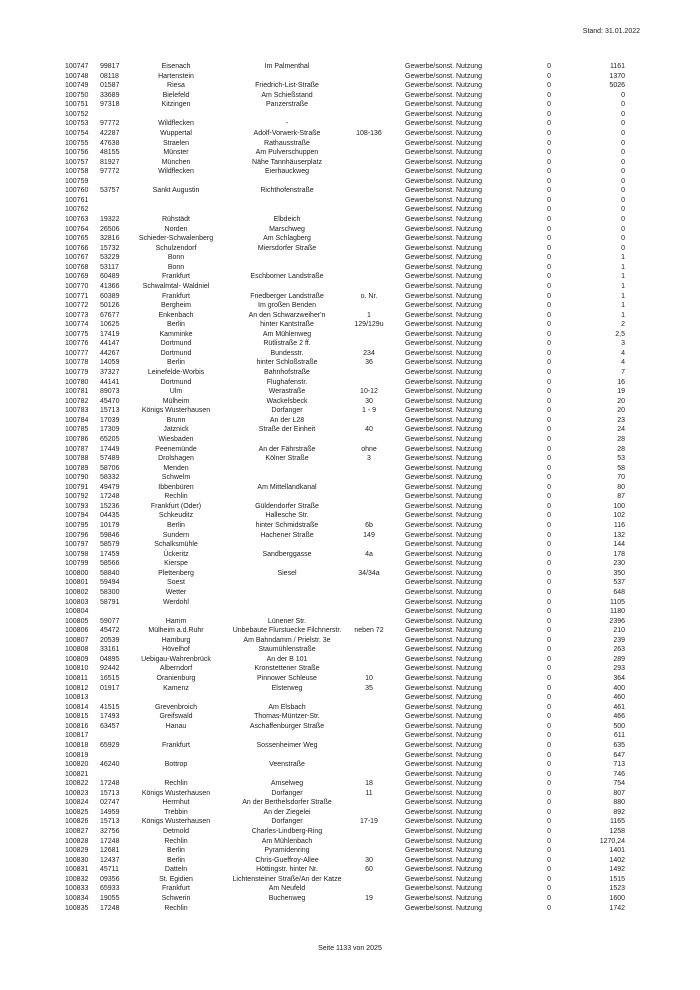 The image size is (700, 990). What do you see at coordinates (110, 95) in the screenshot?
I see `cell-postal-code: 33689` at bounding box center [110, 95].